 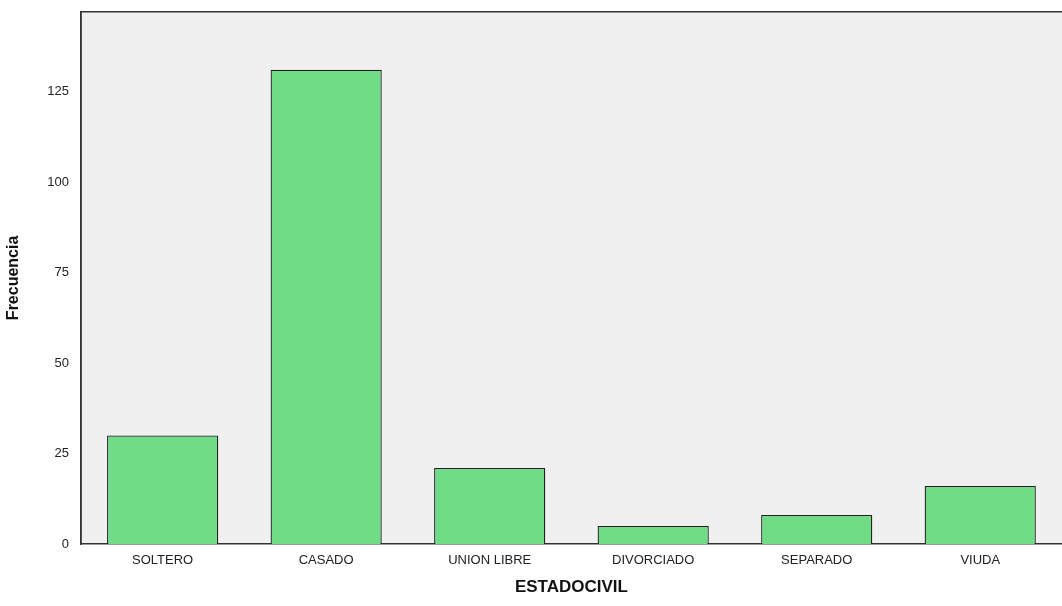 I want to click on x-axis-title: ESTADOCIVIL, so click(x=571, y=587).